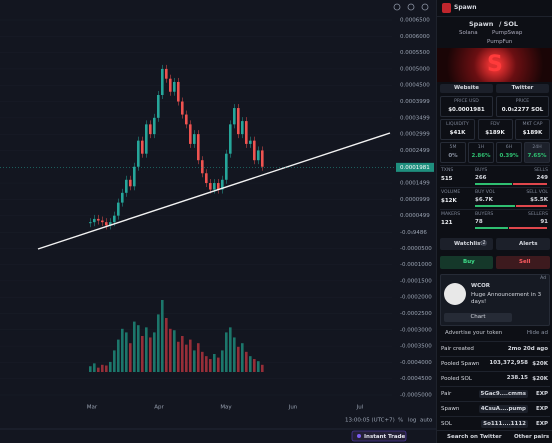  What do you see at coordinates (466, 244) in the screenshot?
I see `watchlist-button` at bounding box center [466, 244].